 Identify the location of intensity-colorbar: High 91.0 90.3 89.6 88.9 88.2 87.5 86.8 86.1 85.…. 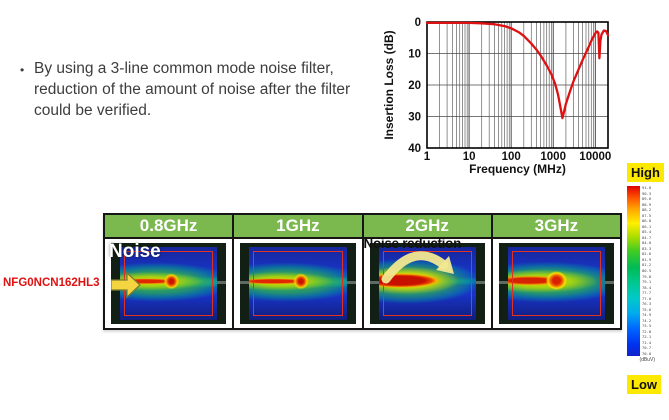
(647, 278).